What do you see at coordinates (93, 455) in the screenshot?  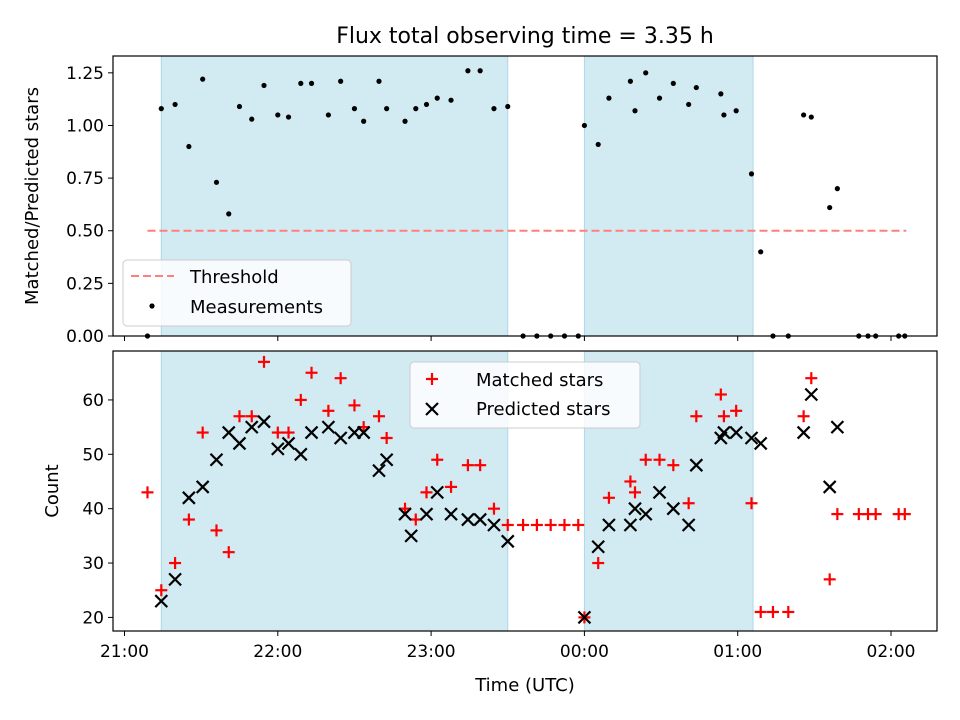 I see `y-tick-label: 50` at bounding box center [93, 455].